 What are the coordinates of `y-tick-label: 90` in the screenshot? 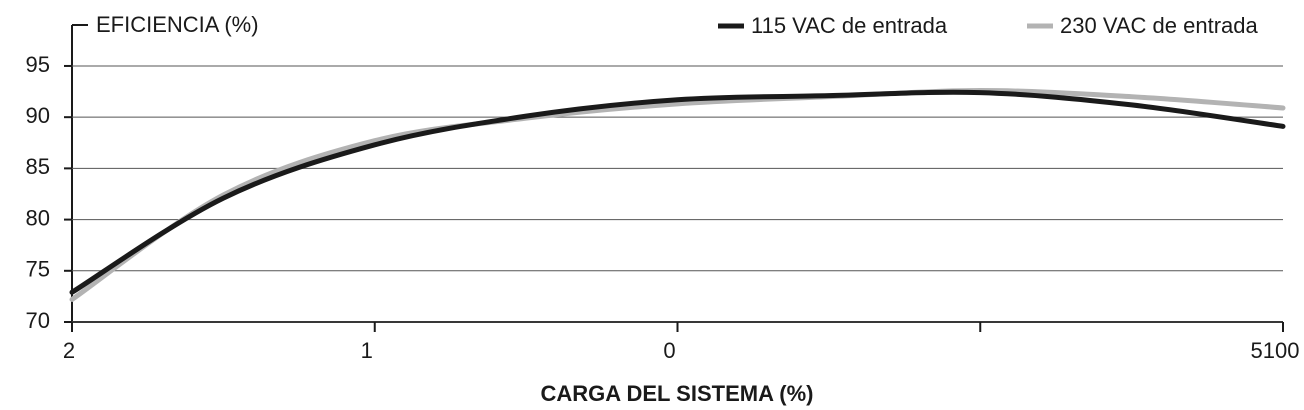 It's located at (38, 115).